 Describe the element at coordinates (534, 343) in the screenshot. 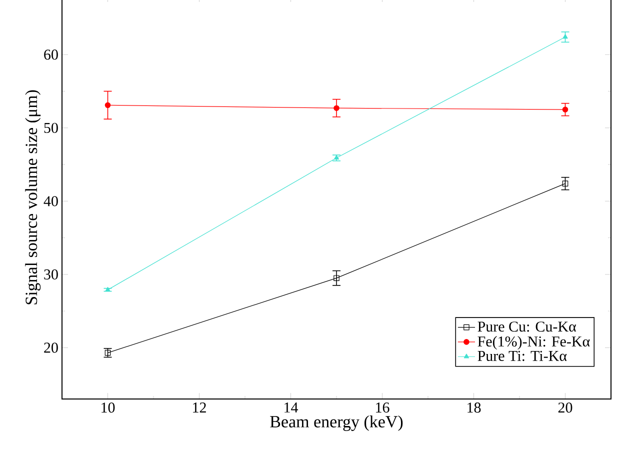

I see `legend-label: Fe(1%)-Ni: Fe-Kα` at that location.